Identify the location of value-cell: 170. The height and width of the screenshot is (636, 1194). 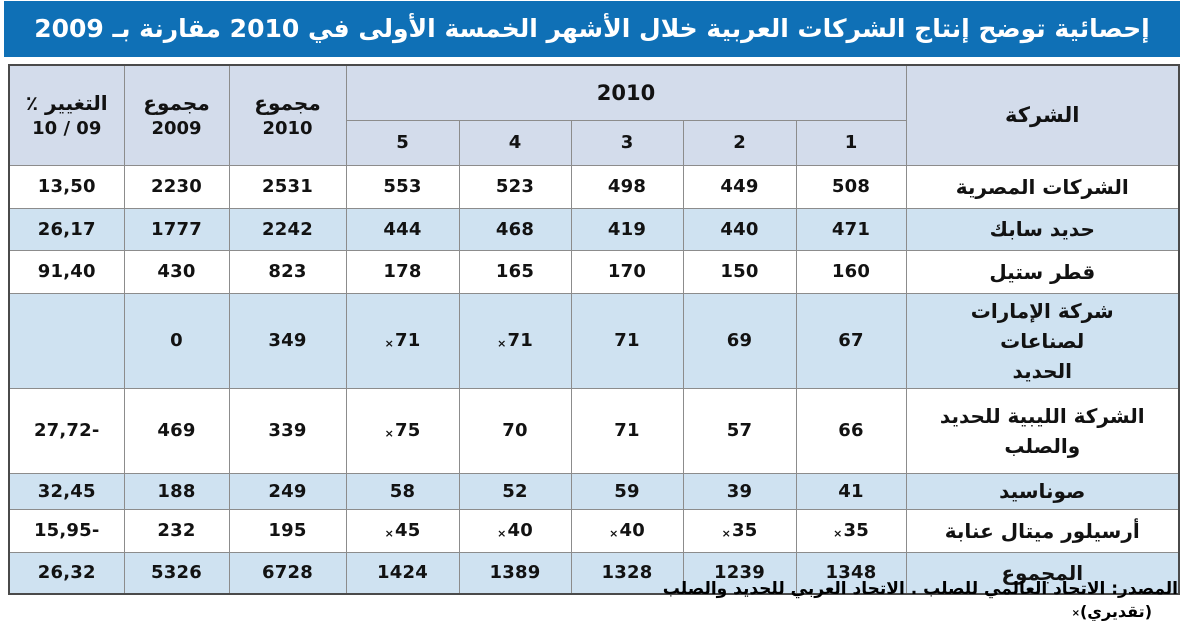
(627, 271).